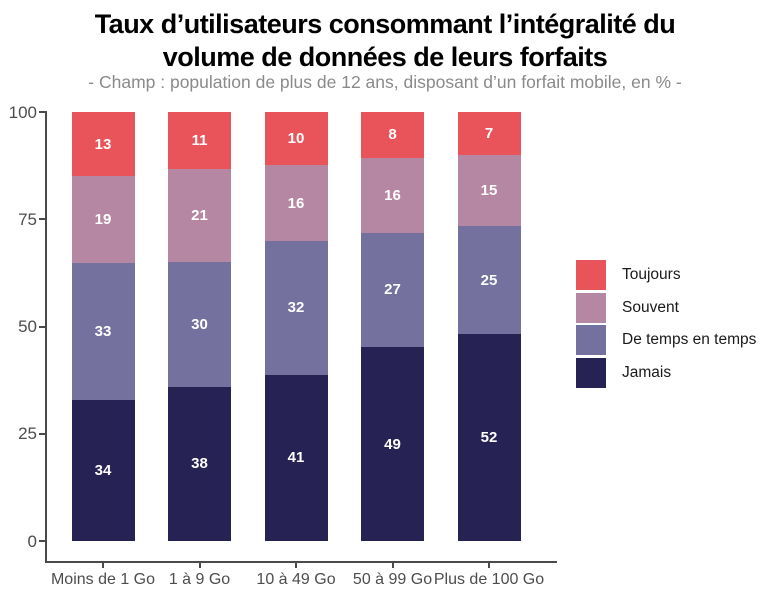  I want to click on legend-label: De temps en temps, so click(689, 339).